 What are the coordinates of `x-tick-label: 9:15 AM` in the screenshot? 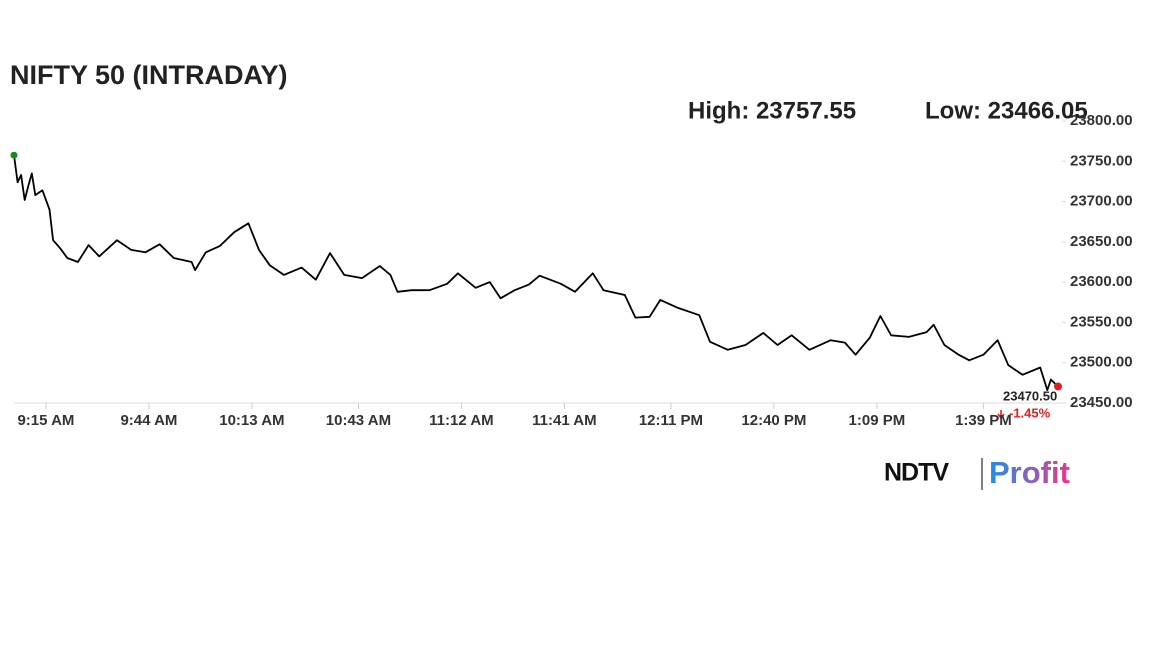 It's located at (45, 420).